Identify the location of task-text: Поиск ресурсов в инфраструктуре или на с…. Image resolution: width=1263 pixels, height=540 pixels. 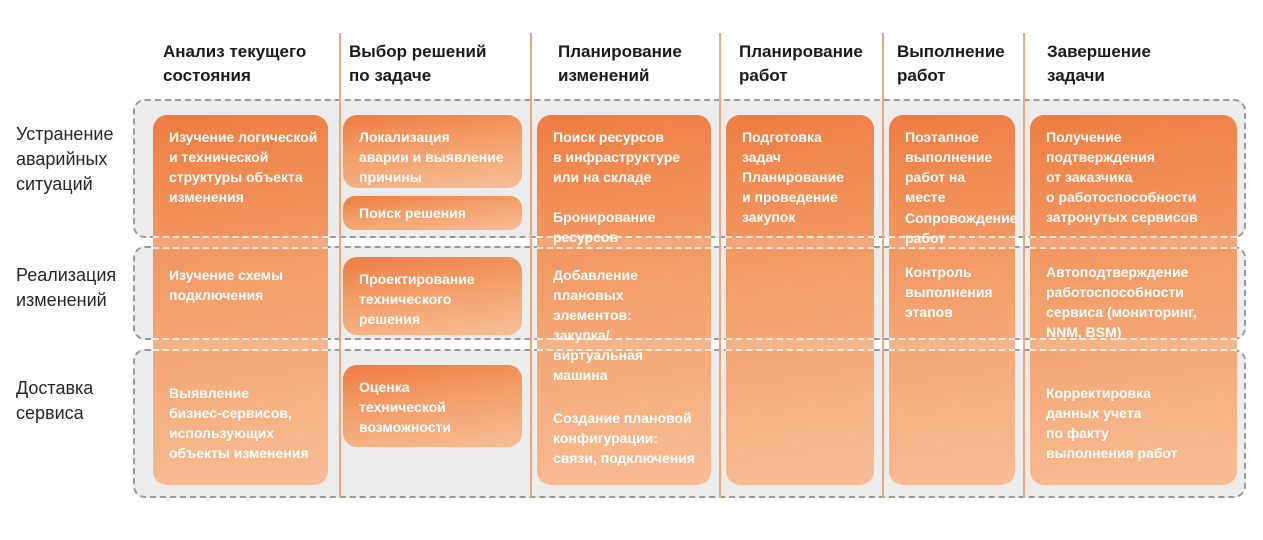
(617, 157).